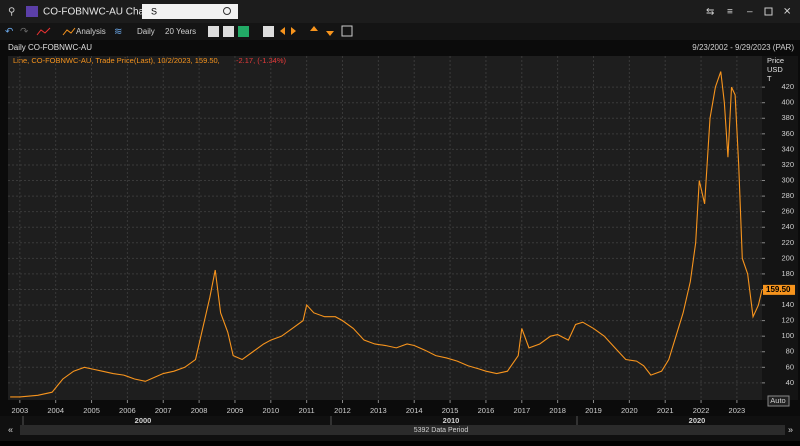 The width and height of the screenshot is (800, 446). Describe the element at coordinates (787, 211) in the screenshot. I see `y-tick-label: 260` at that location.